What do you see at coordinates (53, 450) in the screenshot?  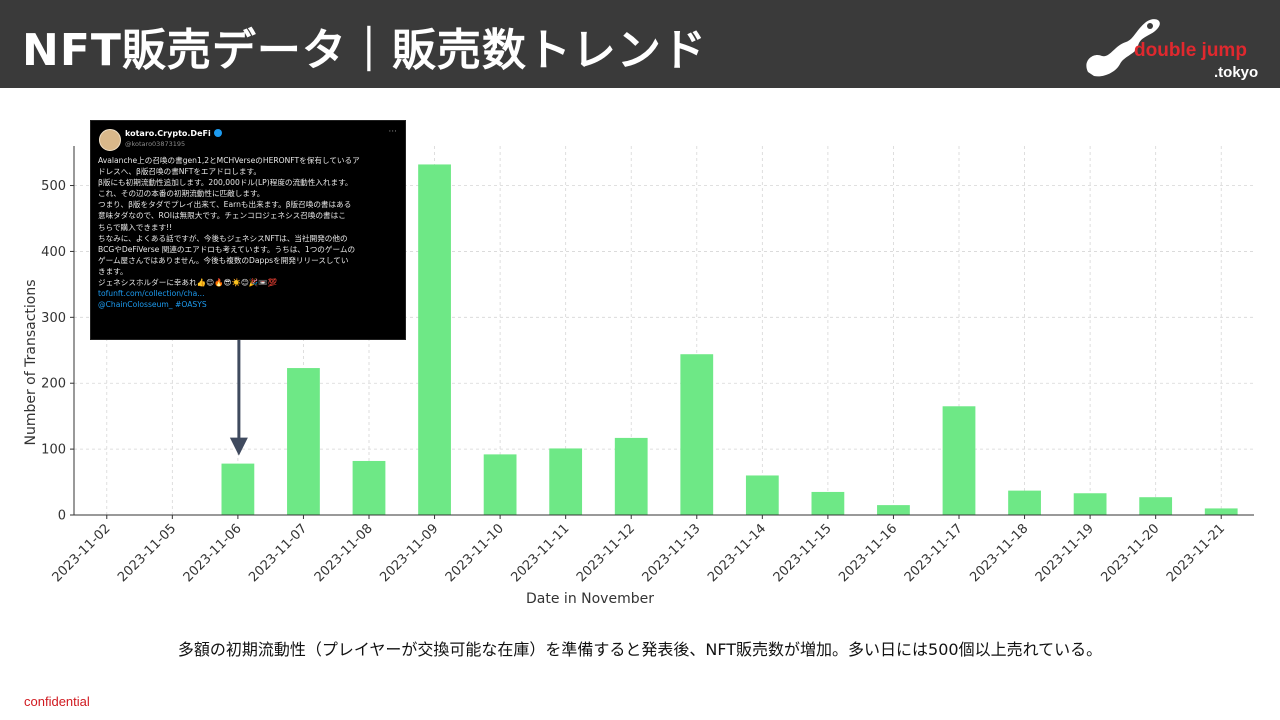 I see `y-tick-label: 100` at bounding box center [53, 450].